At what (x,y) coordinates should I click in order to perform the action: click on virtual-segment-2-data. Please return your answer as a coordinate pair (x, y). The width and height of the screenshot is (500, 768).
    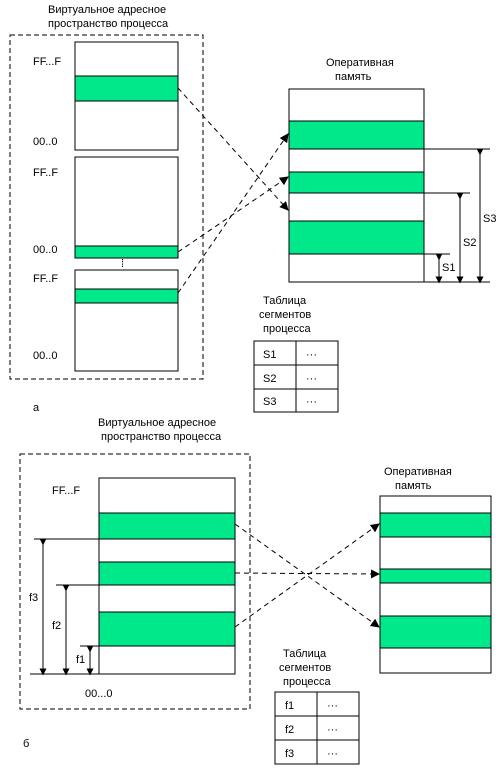
    Looking at the image, I should click on (126, 252).